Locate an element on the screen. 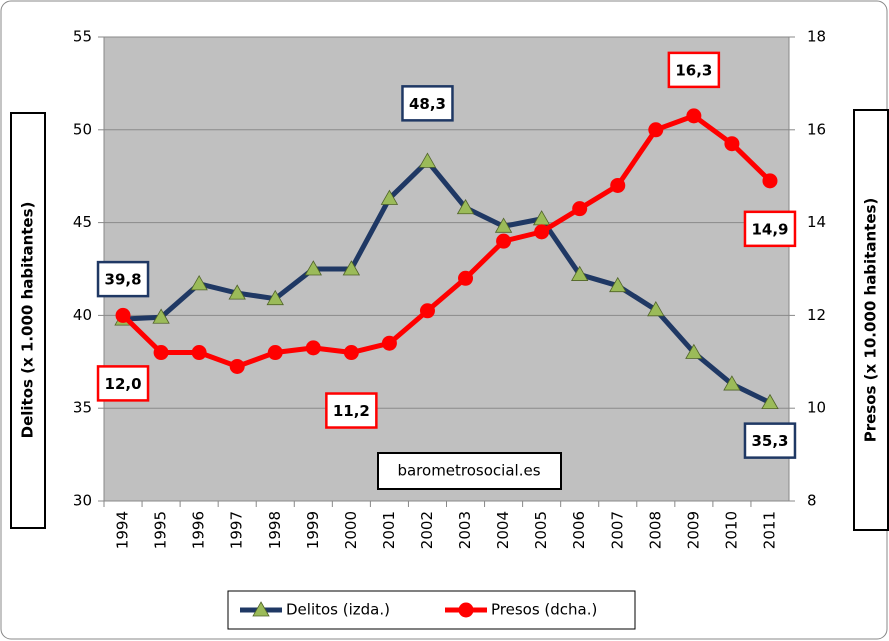 This screenshot has width=889, height=641. x-tick-label: 2007 is located at coordinates (617, 530).